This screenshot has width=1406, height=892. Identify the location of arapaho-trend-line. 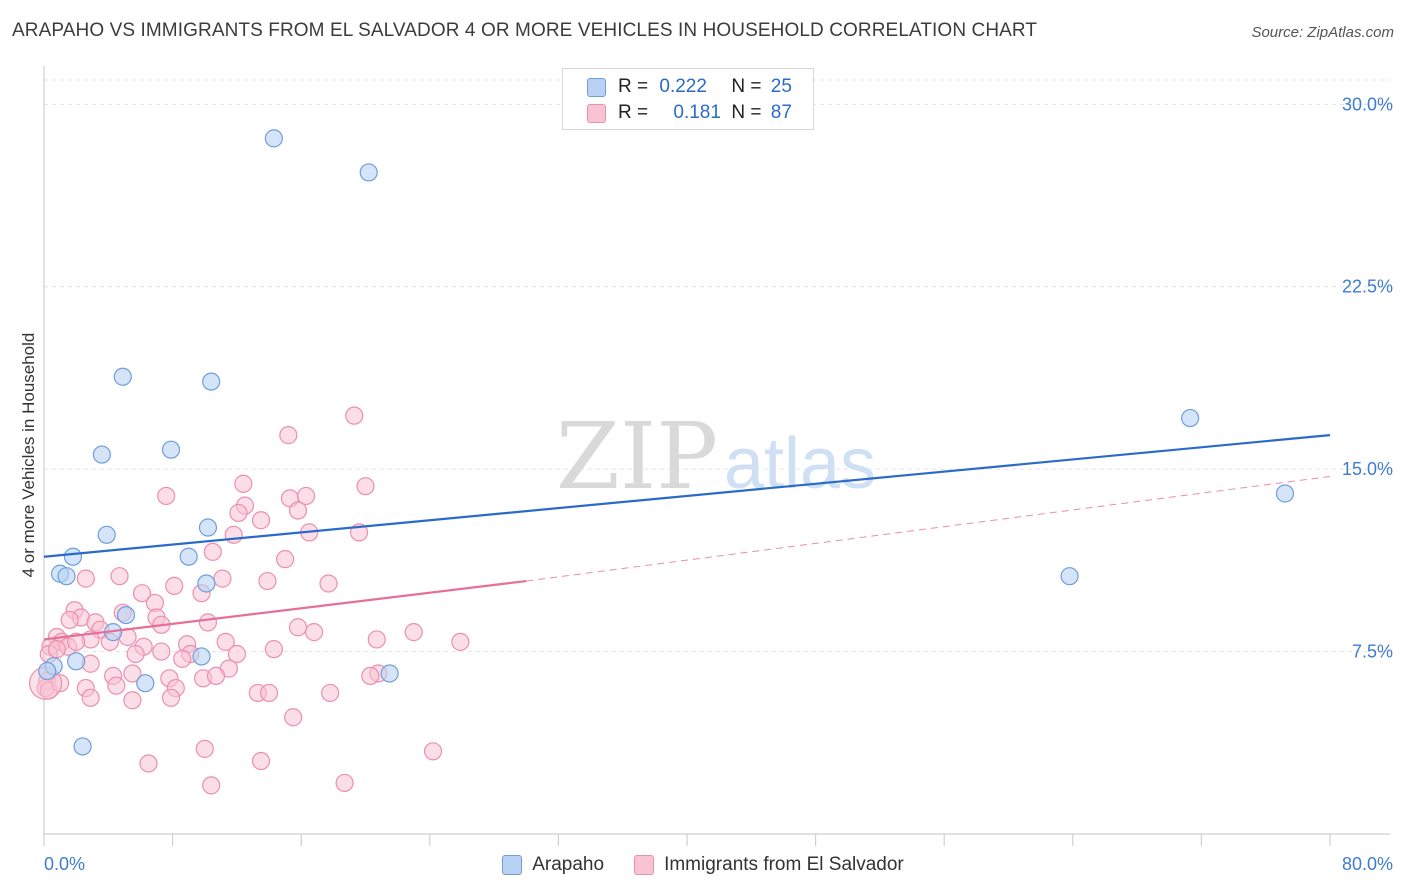
(687, 496).